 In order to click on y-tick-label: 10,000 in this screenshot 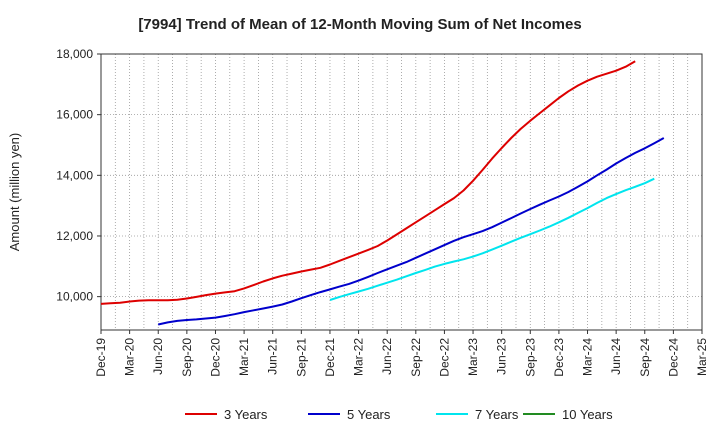, I will do `click(74, 297)`.